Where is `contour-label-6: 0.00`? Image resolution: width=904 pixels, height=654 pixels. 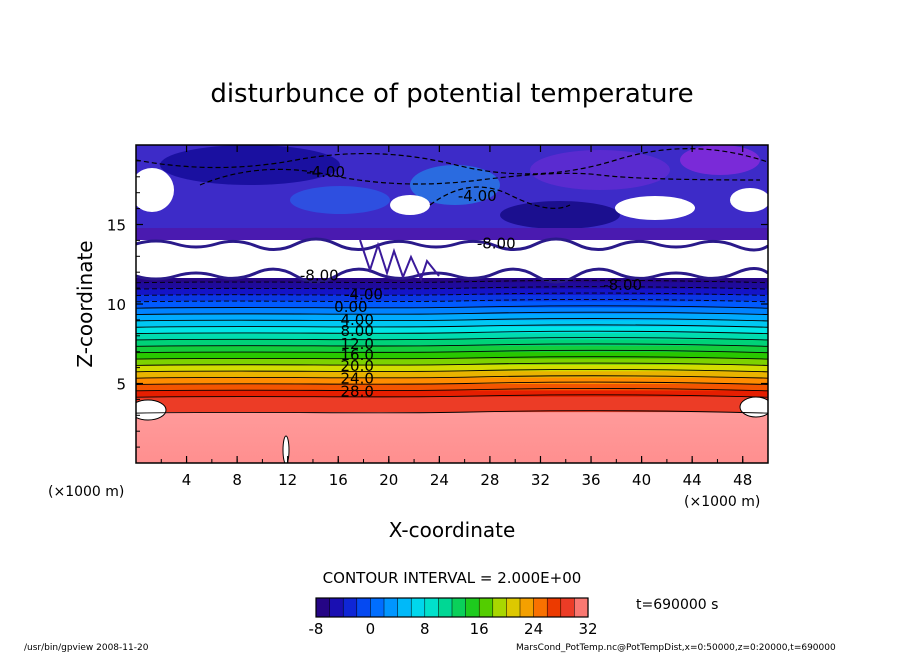
contour-label-6: 0.00 is located at coordinates (350, 307).